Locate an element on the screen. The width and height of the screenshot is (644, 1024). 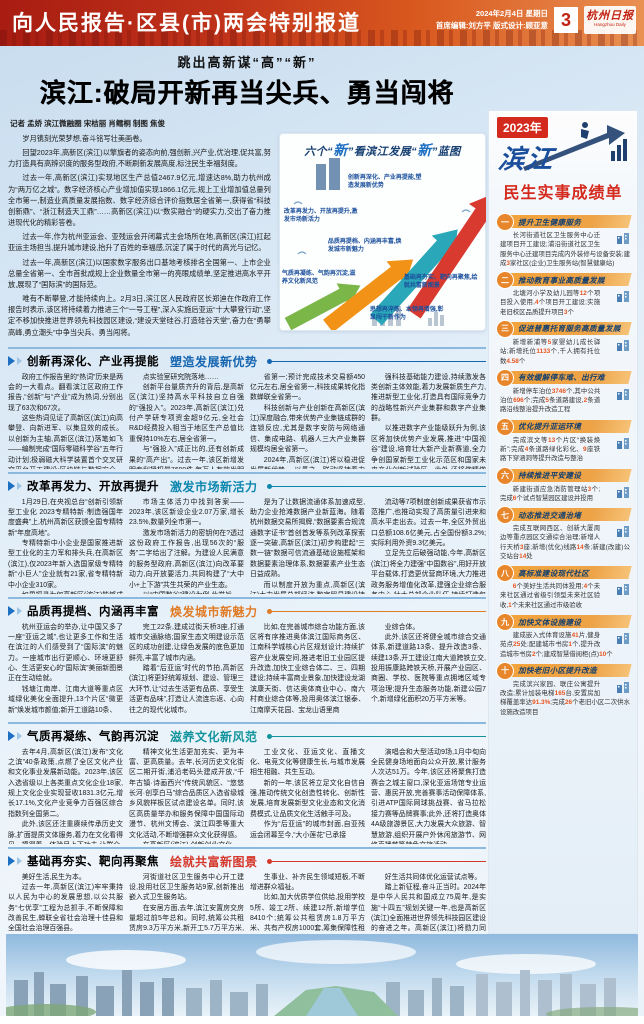
book-icon is located at coordinates (616, 639).